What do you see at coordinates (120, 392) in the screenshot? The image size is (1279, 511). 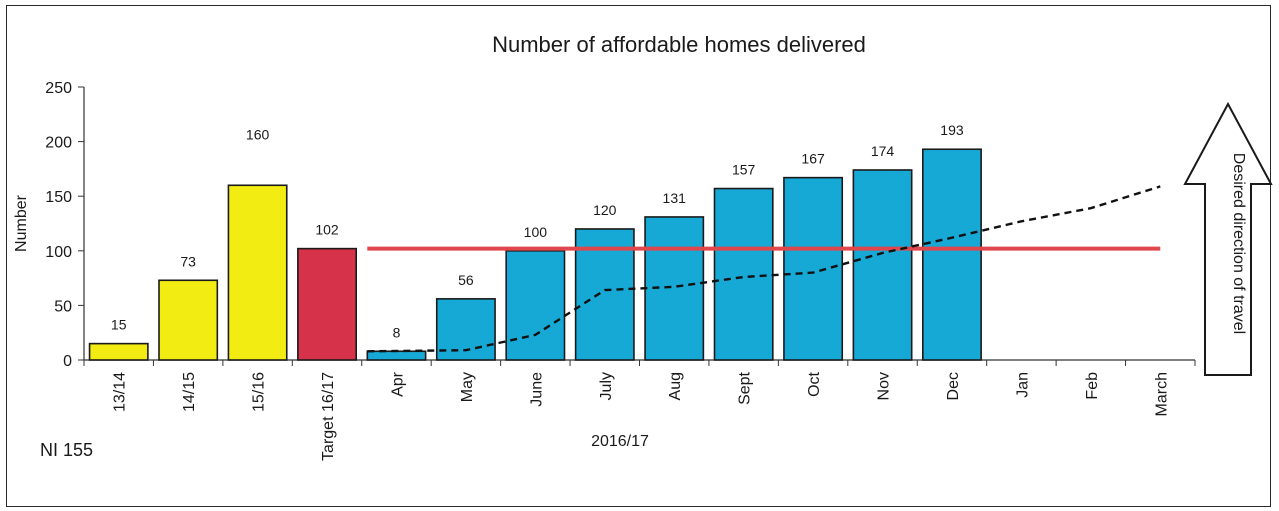 I see `x-tick-label: 13/14` at bounding box center [120, 392].